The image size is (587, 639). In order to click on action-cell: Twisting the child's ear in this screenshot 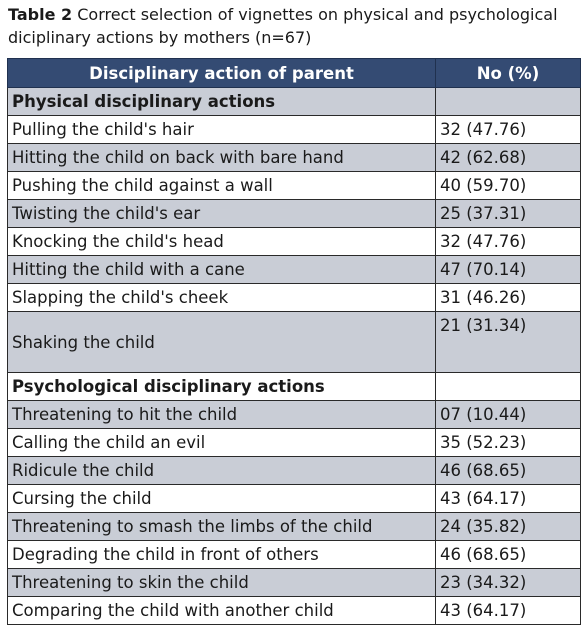, I will do `click(221, 213)`.